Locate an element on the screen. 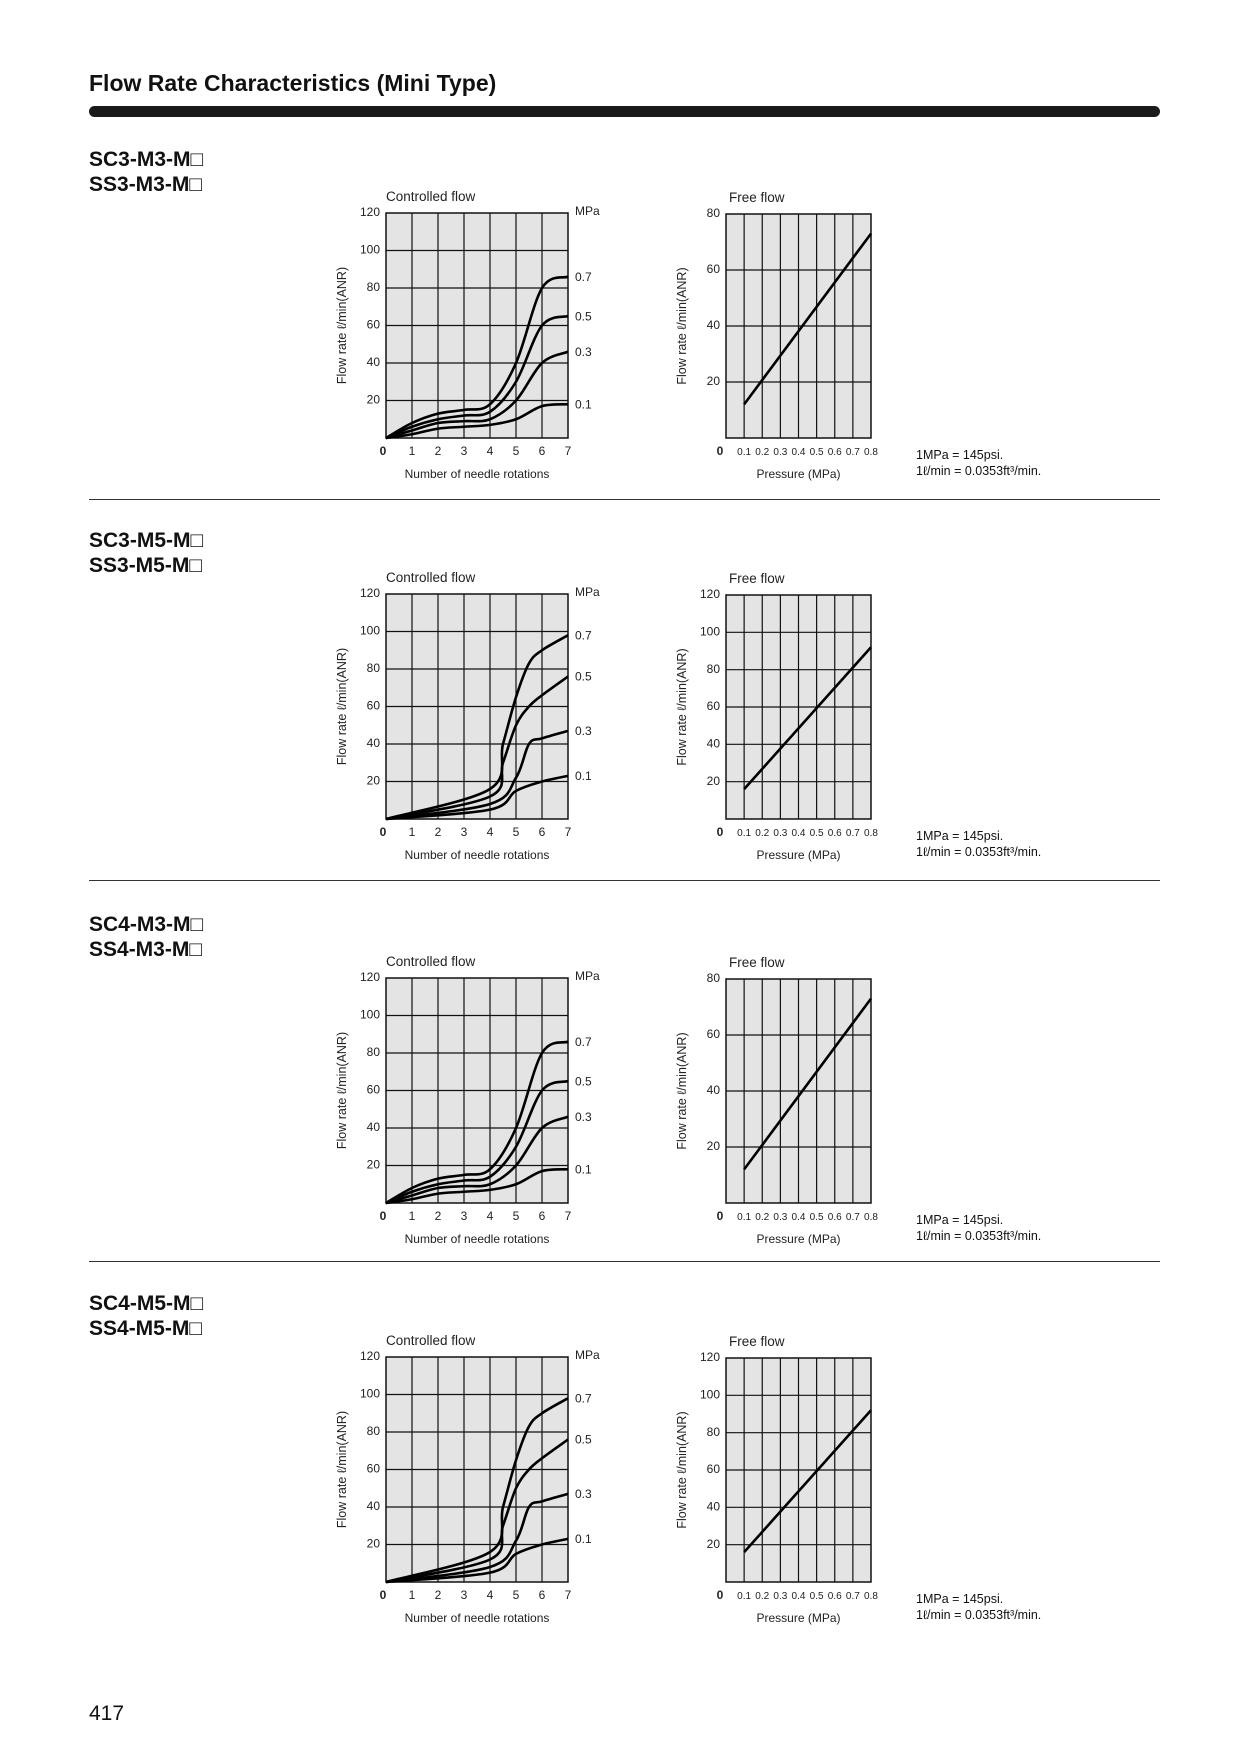 The width and height of the screenshot is (1240, 1754). model-name: SC4-M3-M□ is located at coordinates (146, 924).